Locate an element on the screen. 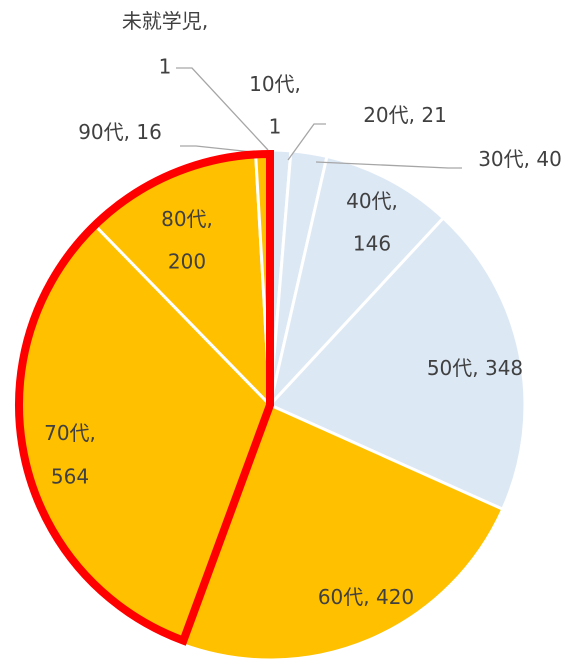 The width and height of the screenshot is (578, 664). data-label: 未就学児, is located at coordinates (165, 21).